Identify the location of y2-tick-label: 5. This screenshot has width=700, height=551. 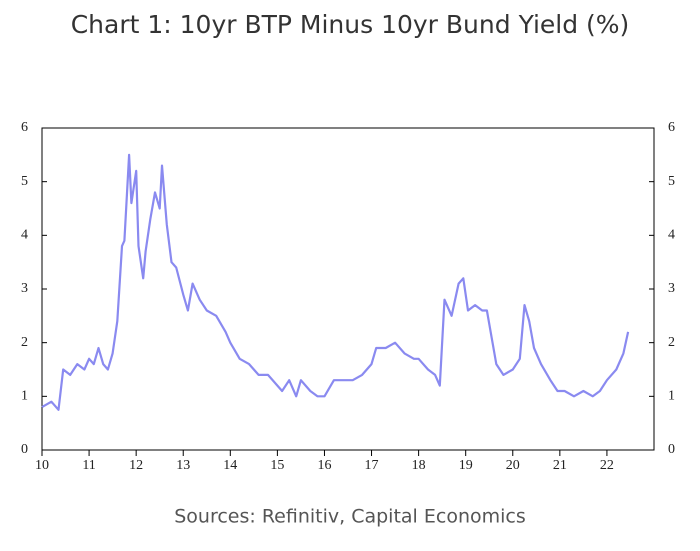
(671, 181).